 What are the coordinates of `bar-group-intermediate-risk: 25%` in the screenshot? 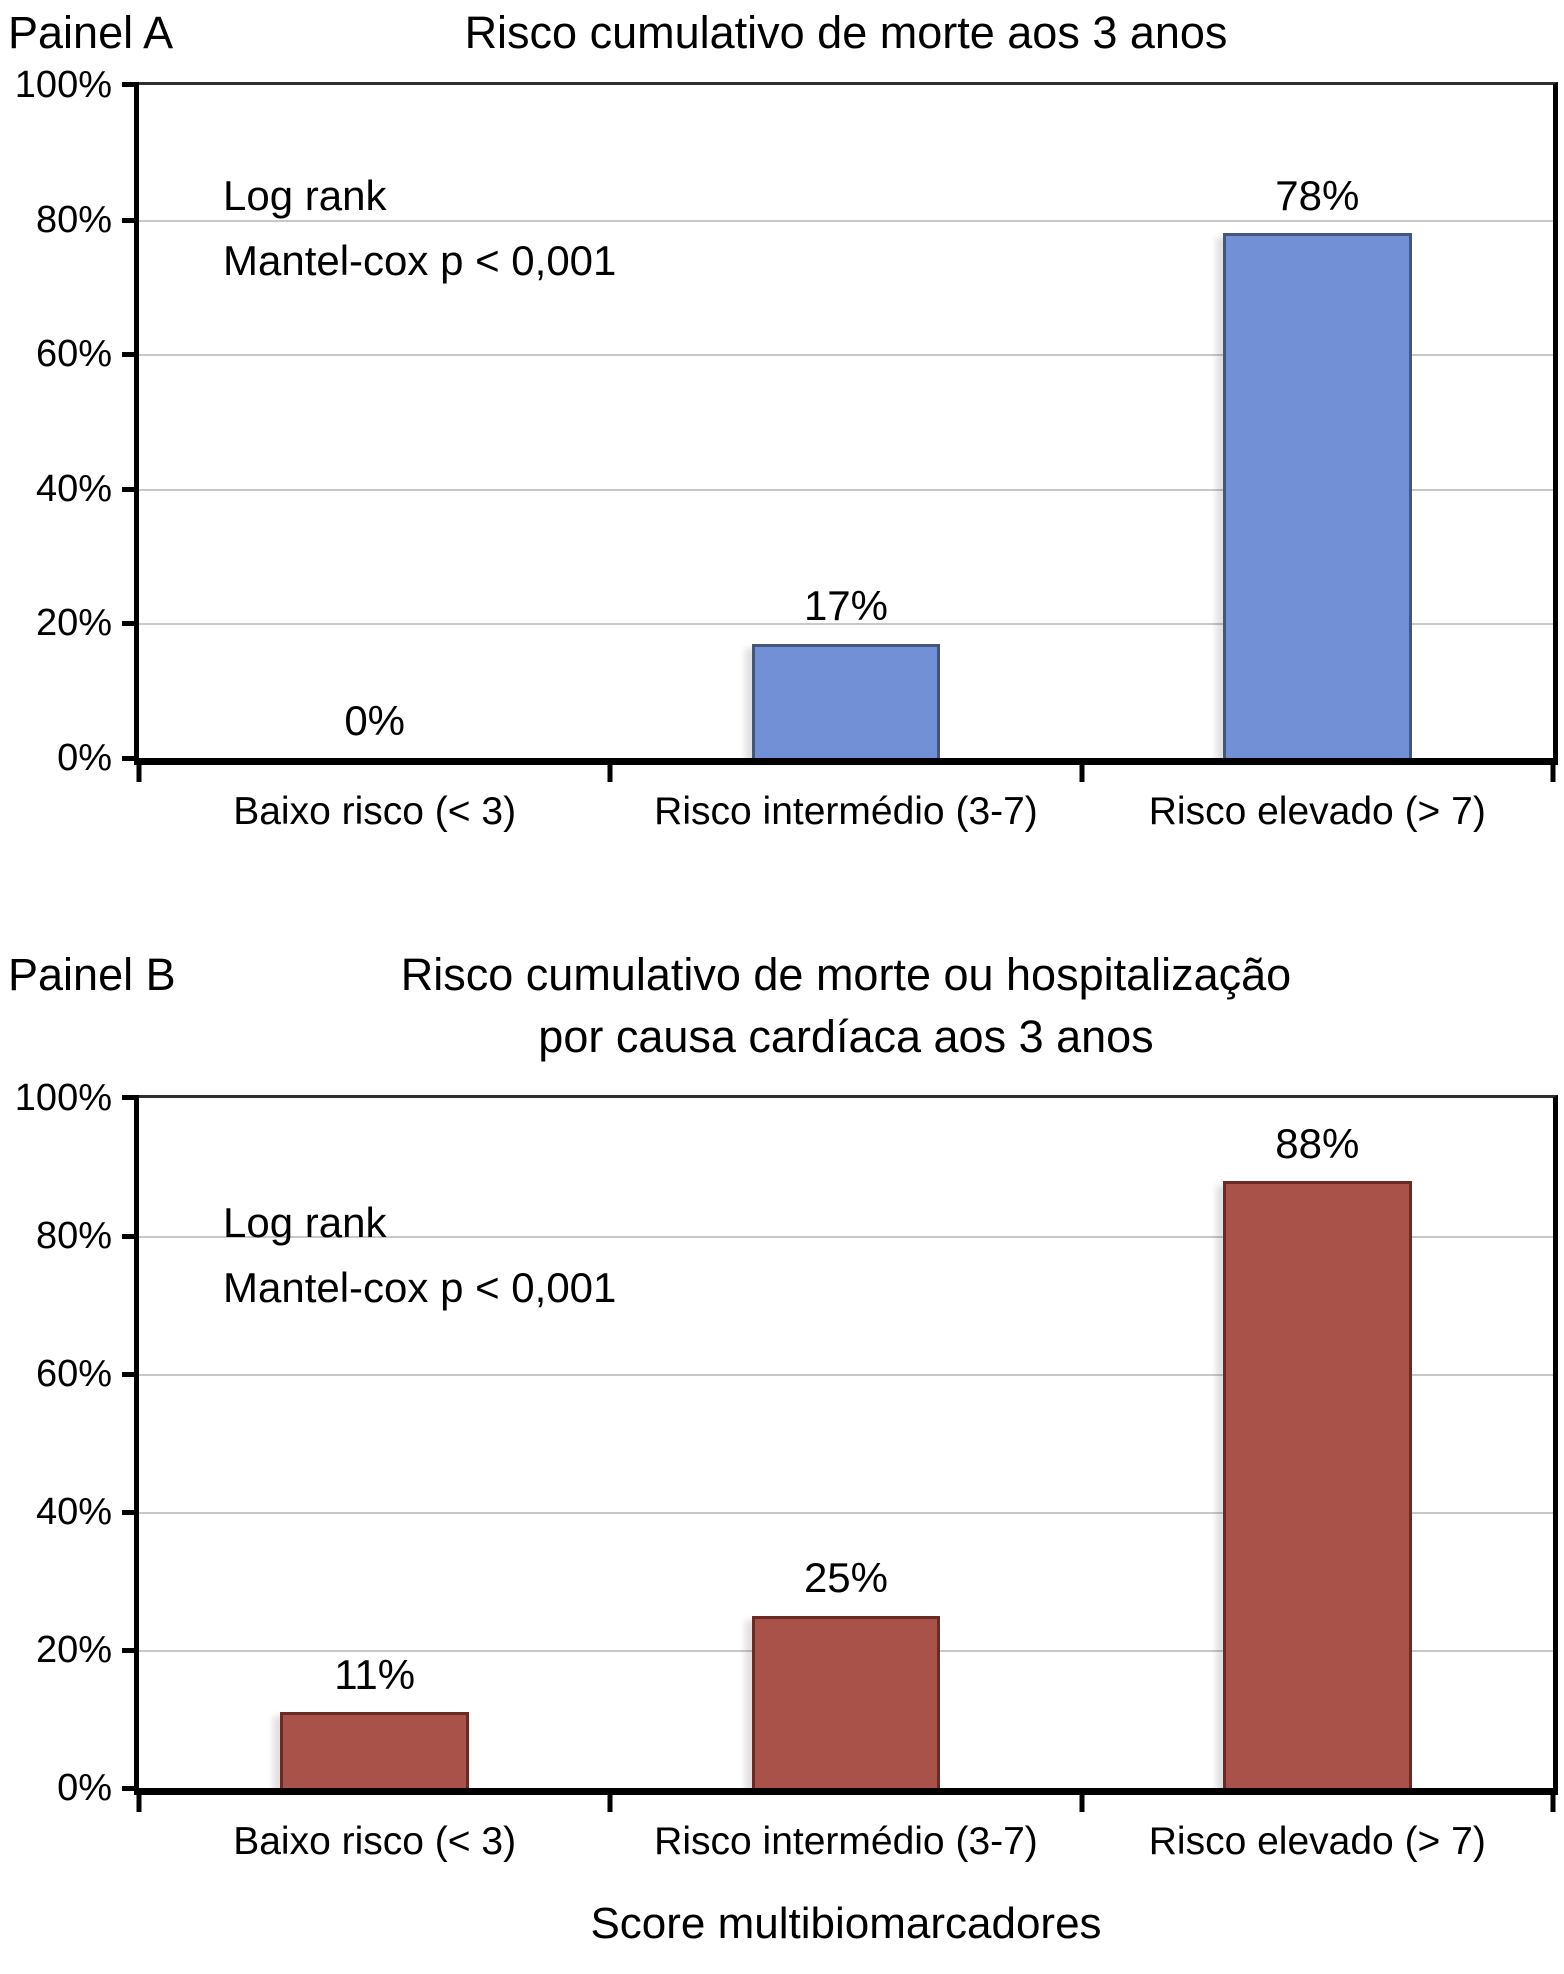 It's located at (845, 1443).